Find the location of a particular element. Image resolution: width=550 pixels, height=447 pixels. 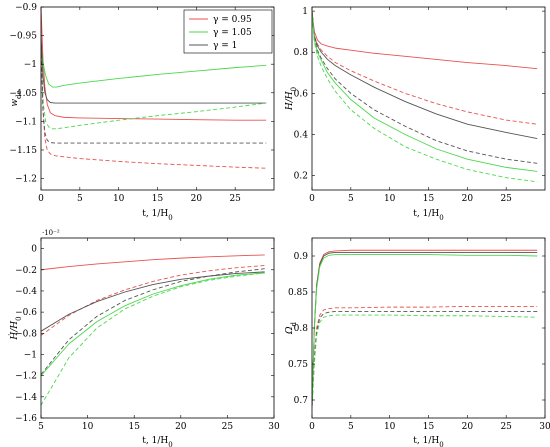

y-tick-label: 0.85 is located at coordinates (298, 293).